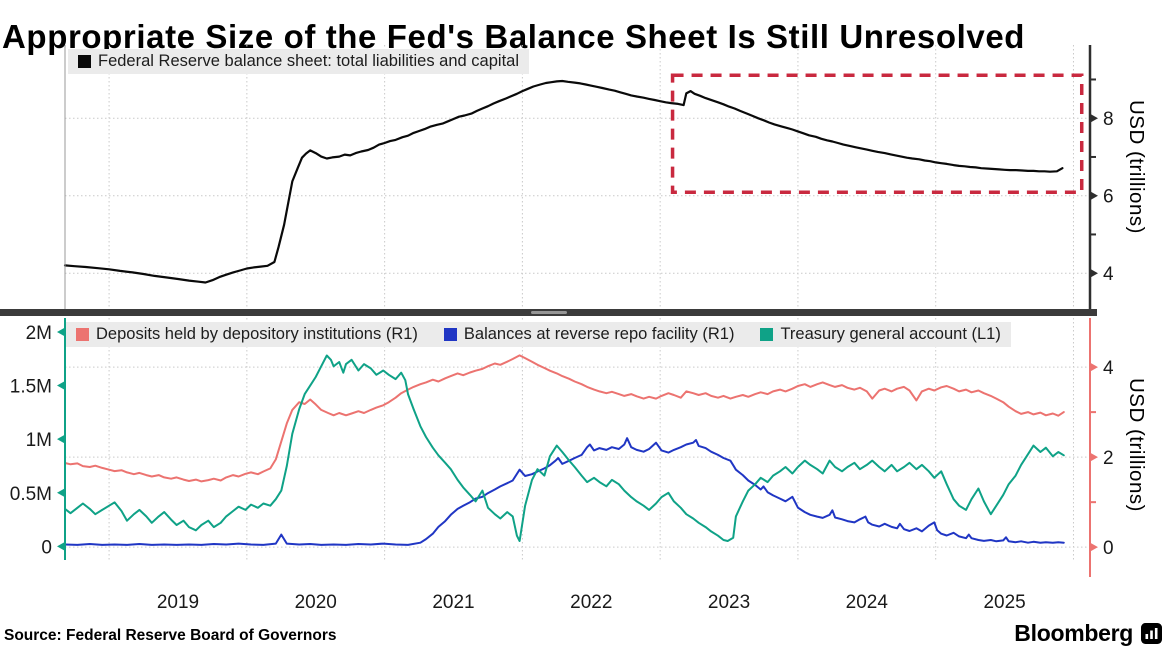  Describe the element at coordinates (1151, 633) in the screenshot. I see `bloomberg-logo-icon` at that location.